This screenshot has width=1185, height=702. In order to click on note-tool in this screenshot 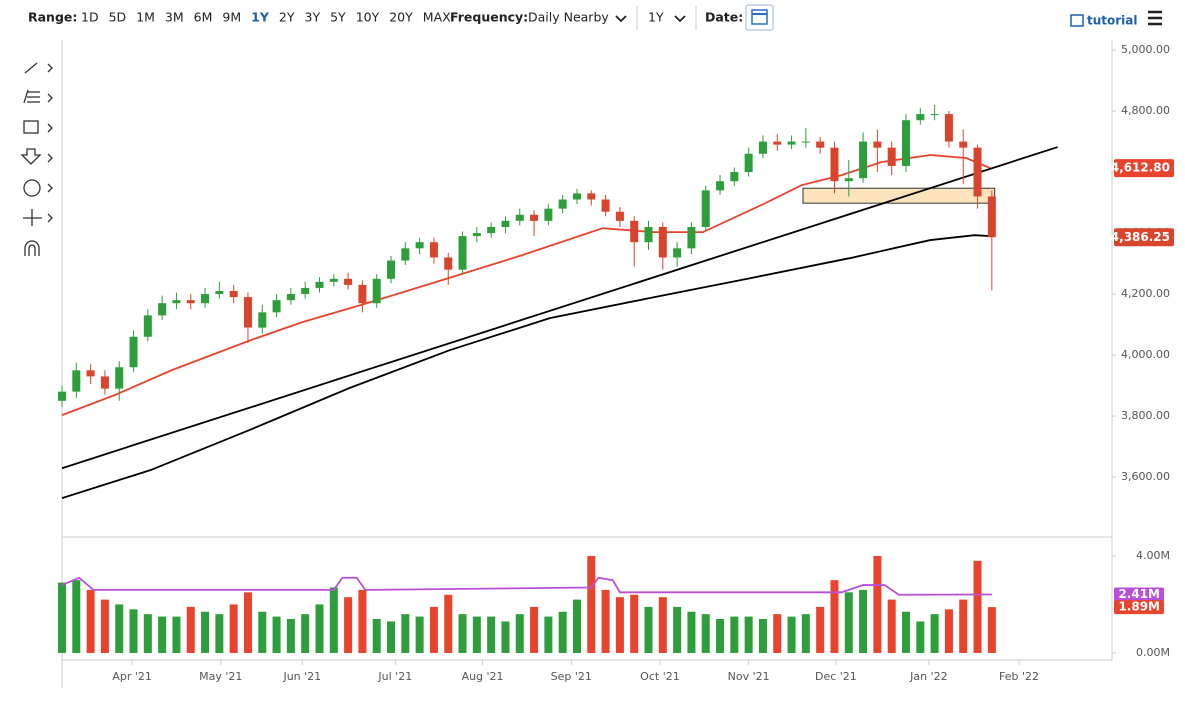, I will do `click(38, 188)`.